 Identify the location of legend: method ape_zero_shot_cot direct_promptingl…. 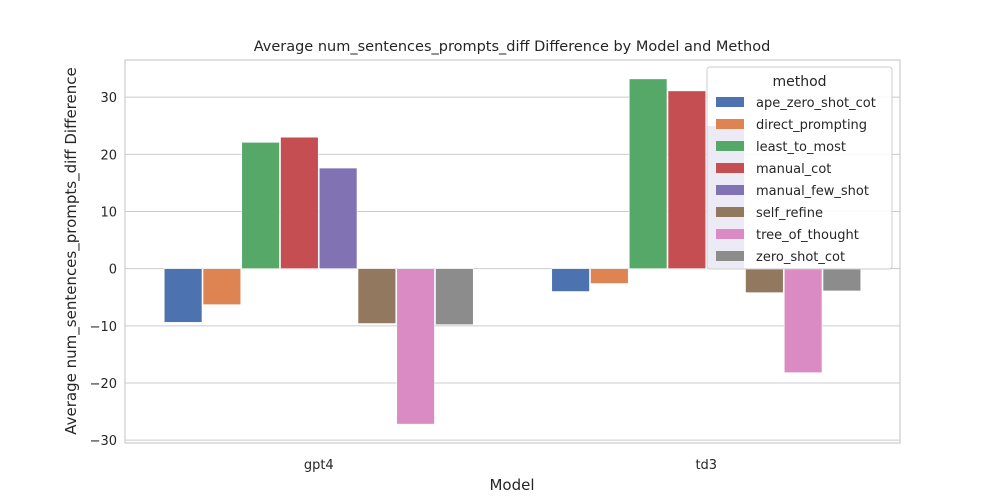
(799, 168).